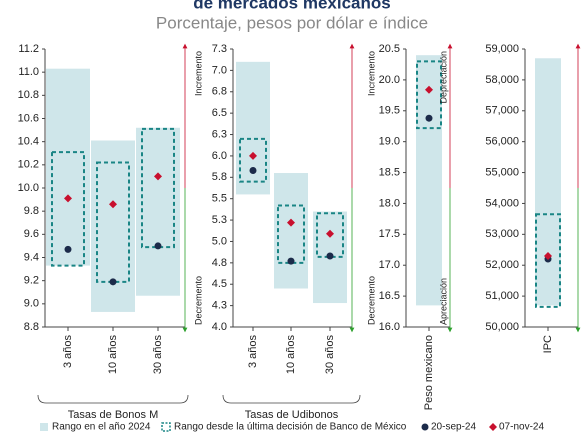 The image size is (585, 441). What do you see at coordinates (389, 296) in the screenshot?
I see `y-tick-label: 16.5` at bounding box center [389, 296].